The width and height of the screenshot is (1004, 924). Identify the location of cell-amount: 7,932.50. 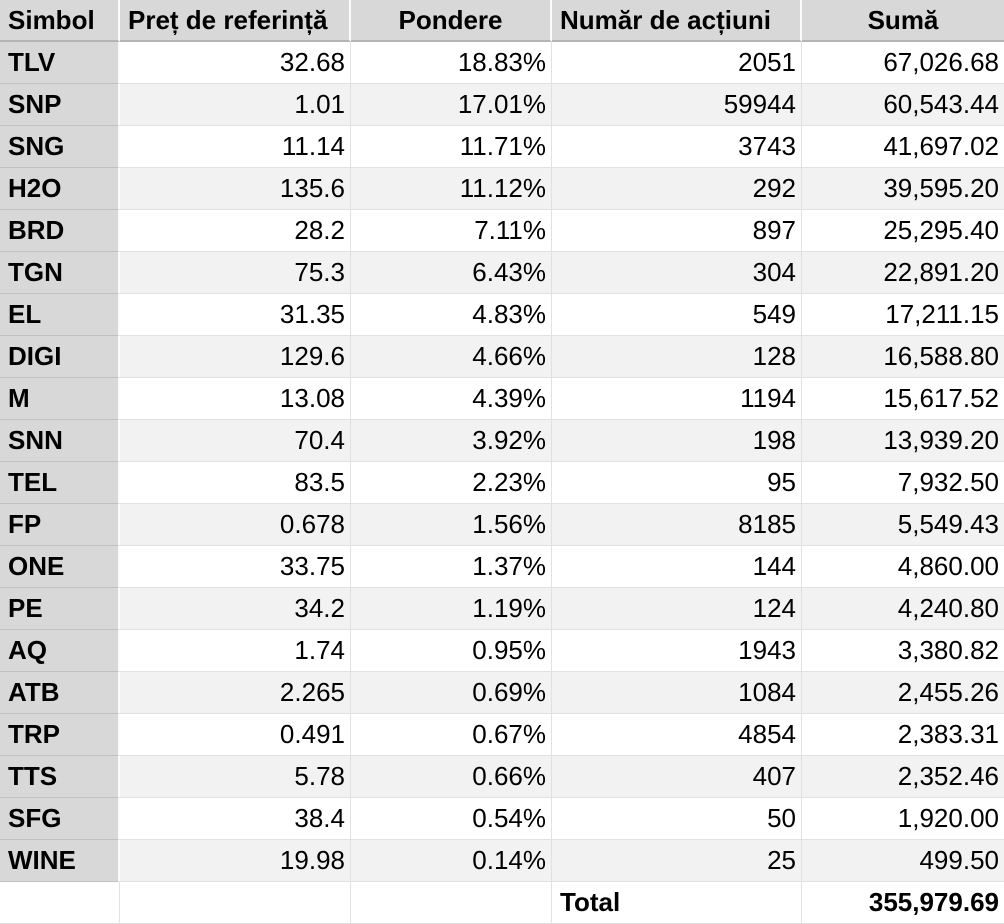
(903, 483).